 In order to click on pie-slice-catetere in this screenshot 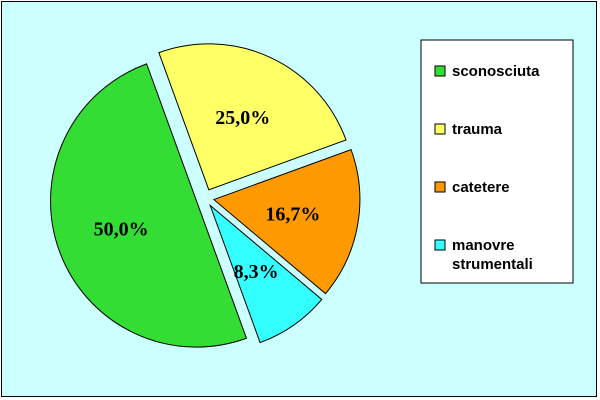, I will do `click(286, 221)`.